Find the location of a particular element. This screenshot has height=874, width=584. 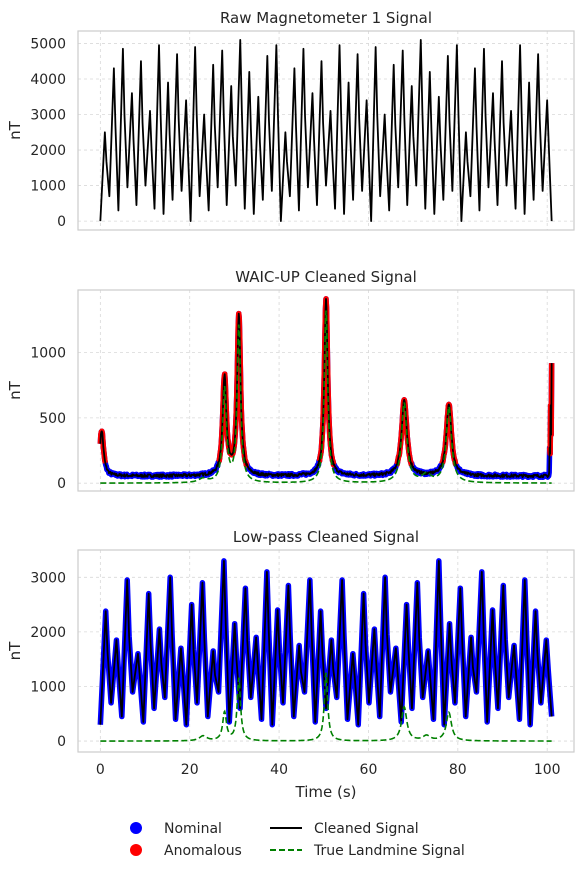

panel-title: WAIC-UP Cleaned Signal is located at coordinates (326, 277).